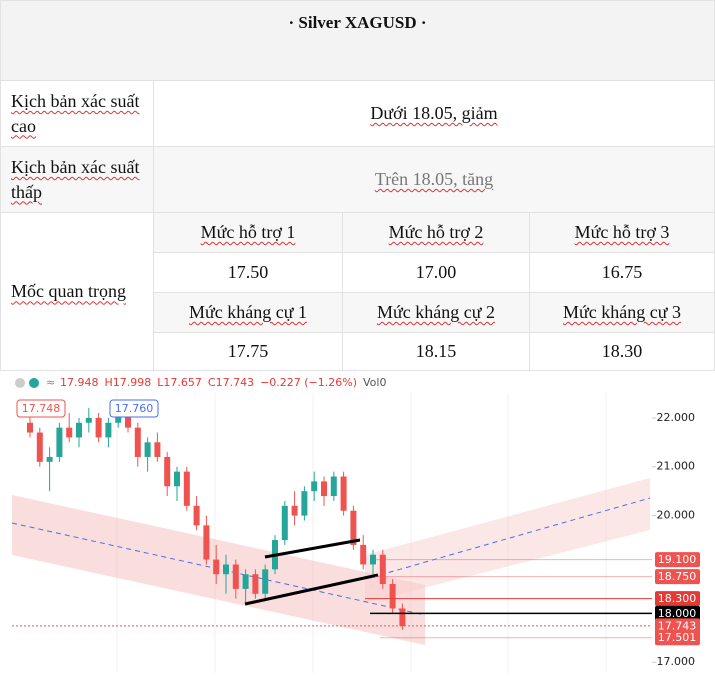 The image size is (715, 681). Describe the element at coordinates (676, 661) in the screenshot. I see `y-tick-label: 17.000` at that location.